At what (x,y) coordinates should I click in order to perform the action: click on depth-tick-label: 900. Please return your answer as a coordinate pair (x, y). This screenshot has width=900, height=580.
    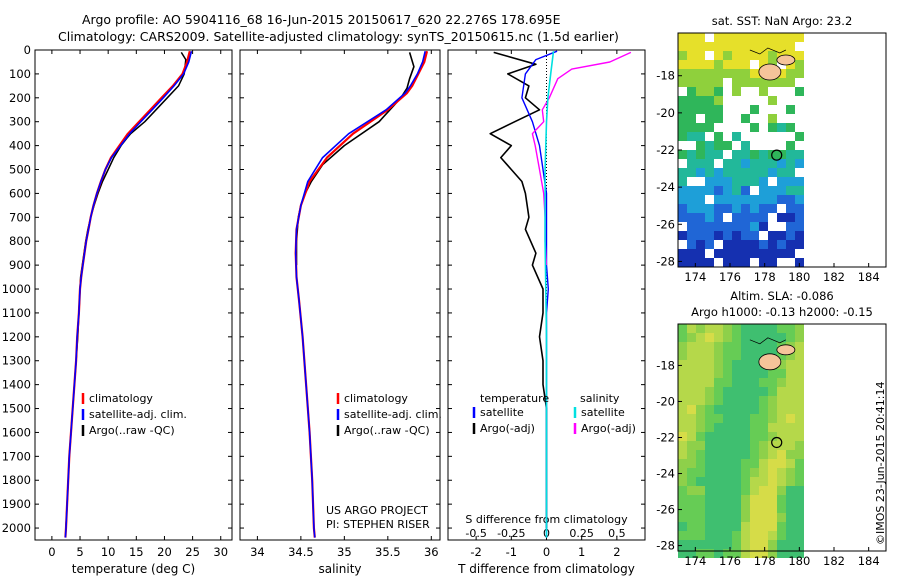
    Looking at the image, I should click on (20, 265).